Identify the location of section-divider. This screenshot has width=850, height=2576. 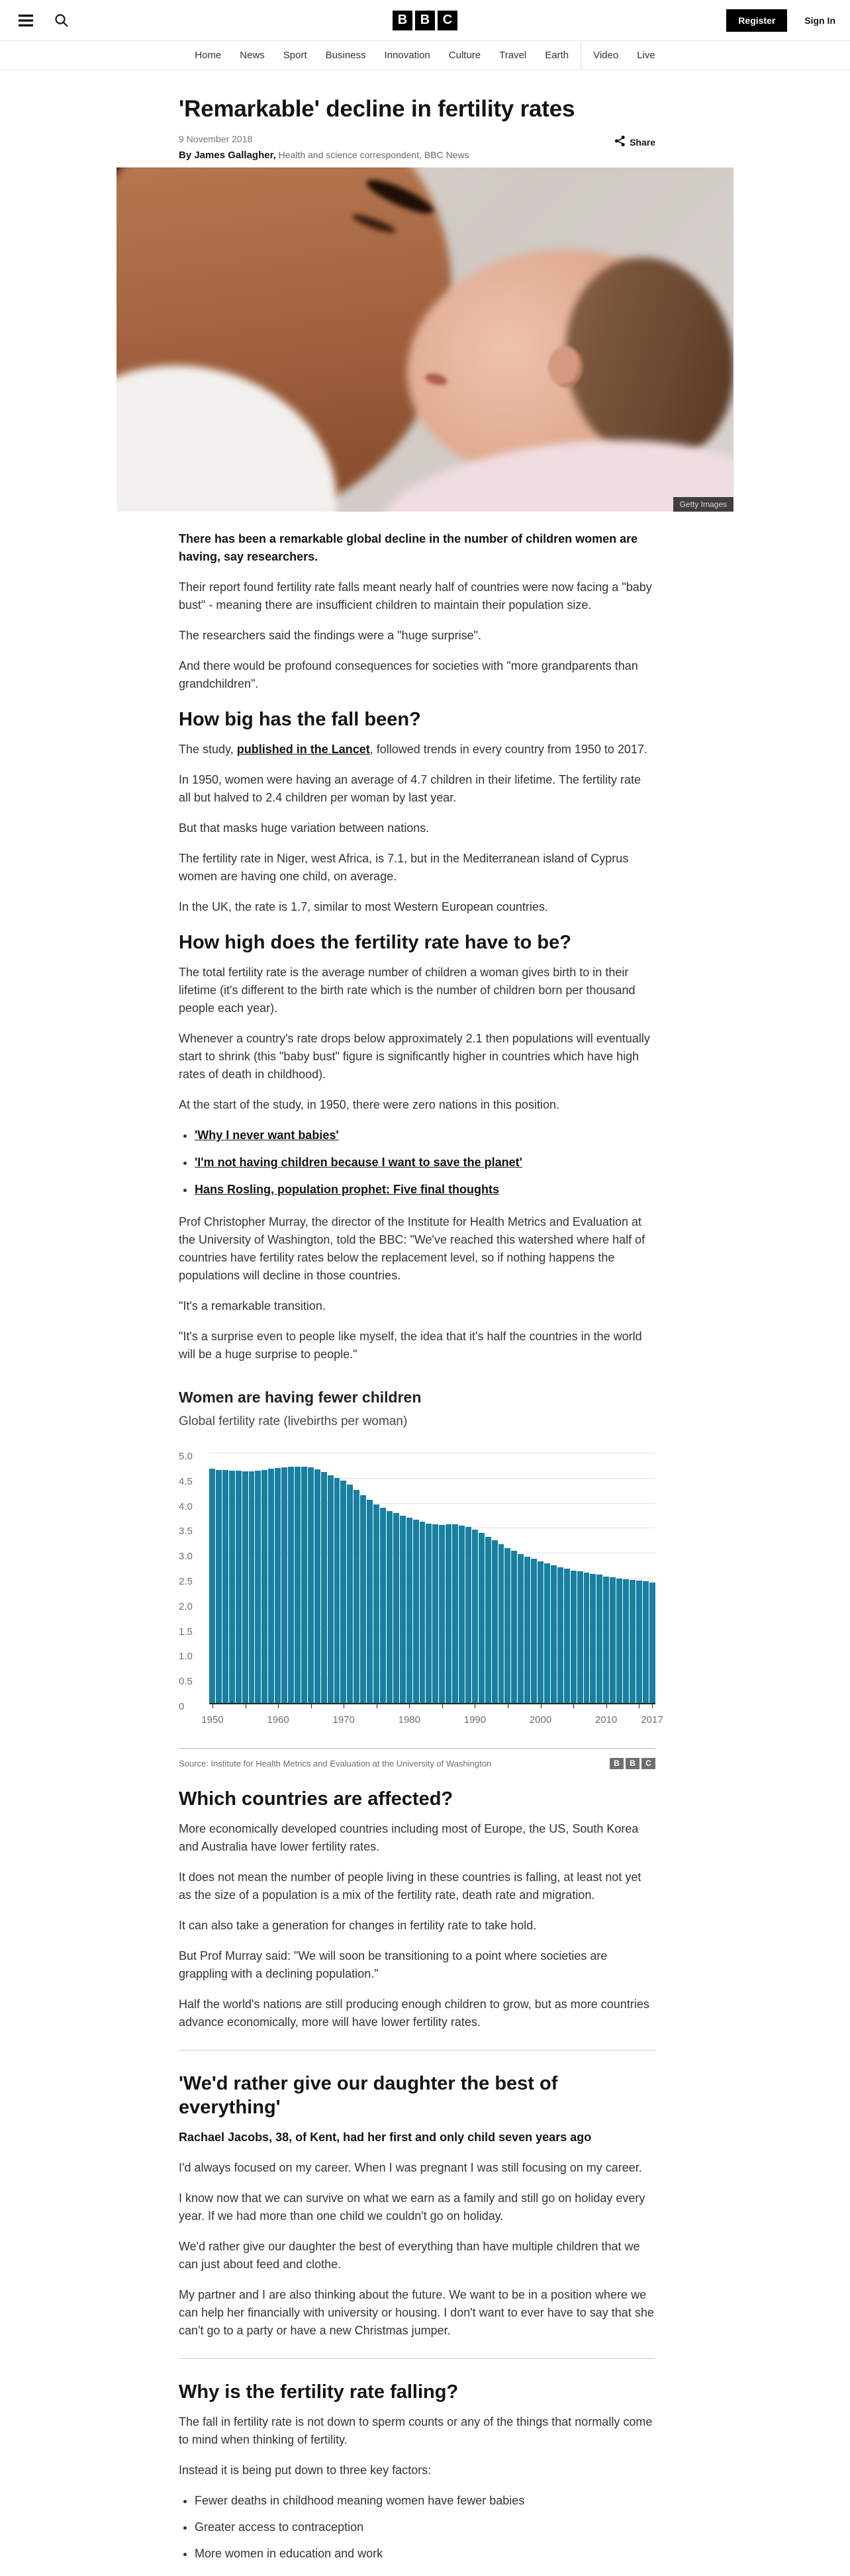
(417, 2358).